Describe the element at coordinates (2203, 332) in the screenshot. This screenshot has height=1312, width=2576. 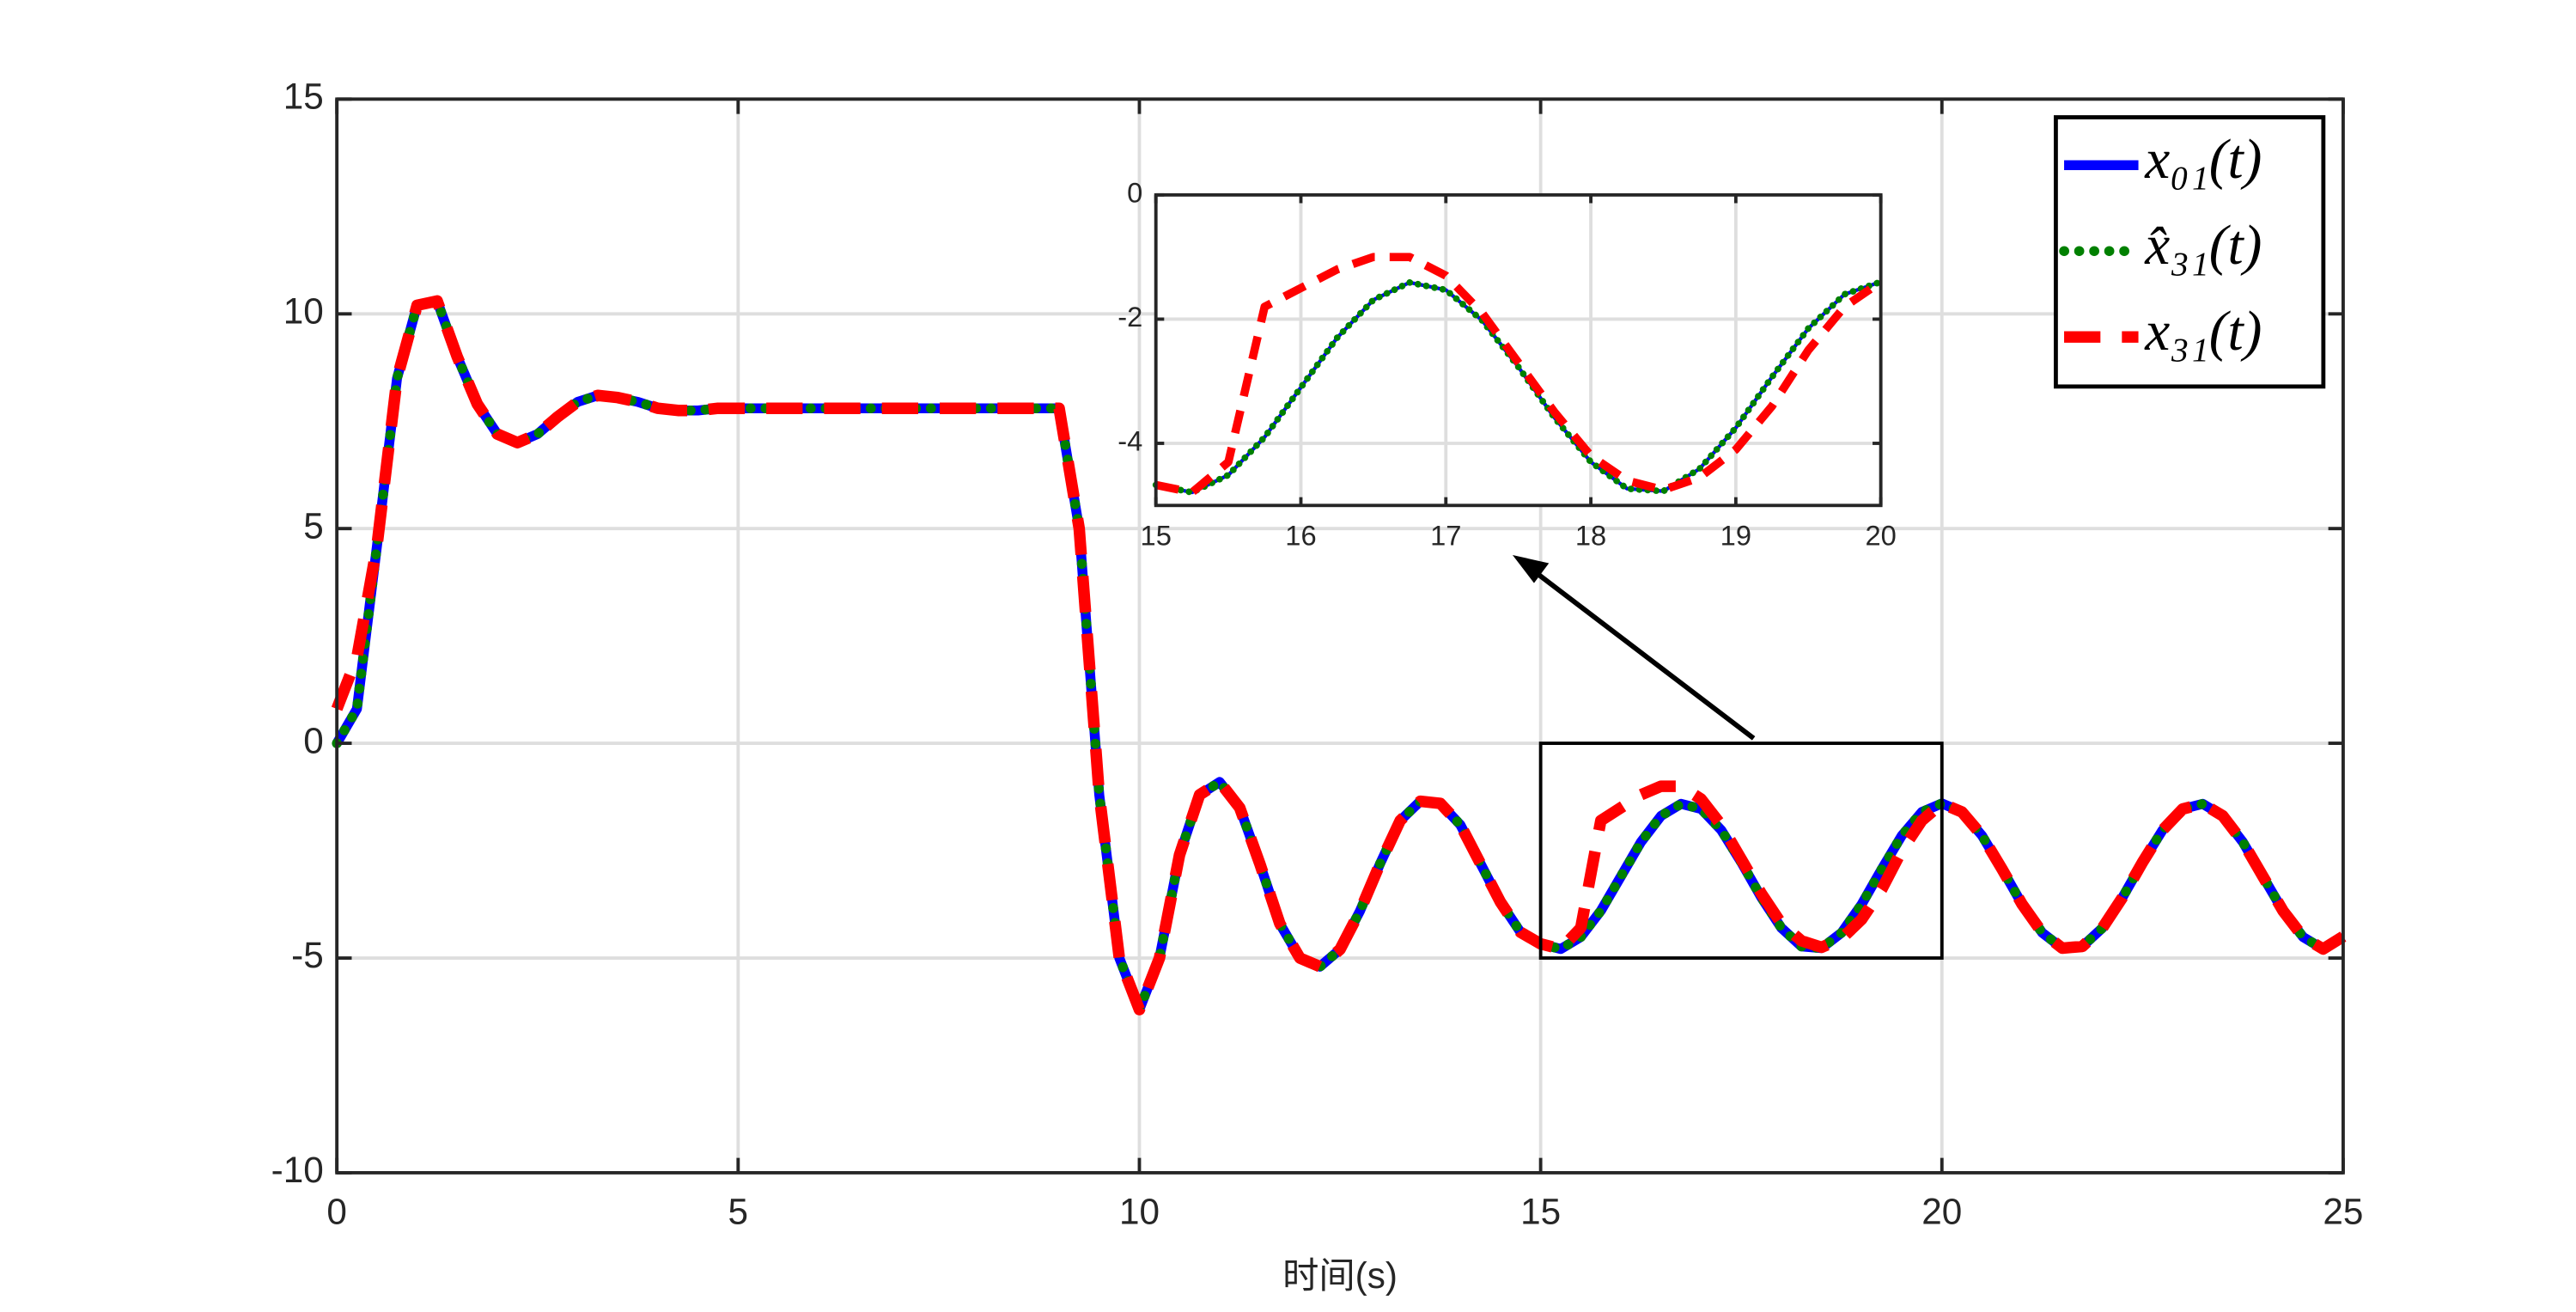
I see `legend-label: x₃₁(t)` at that location.